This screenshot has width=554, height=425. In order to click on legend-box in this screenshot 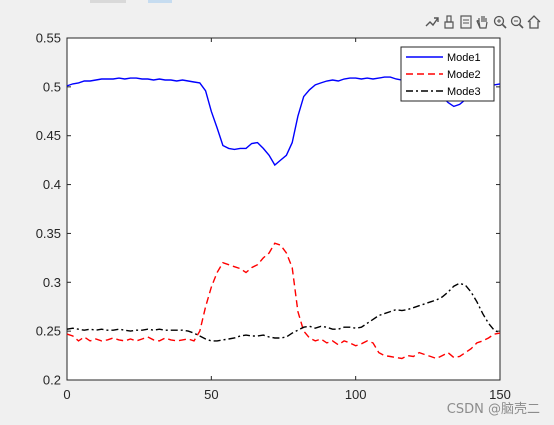, I will do `click(447, 74)`.